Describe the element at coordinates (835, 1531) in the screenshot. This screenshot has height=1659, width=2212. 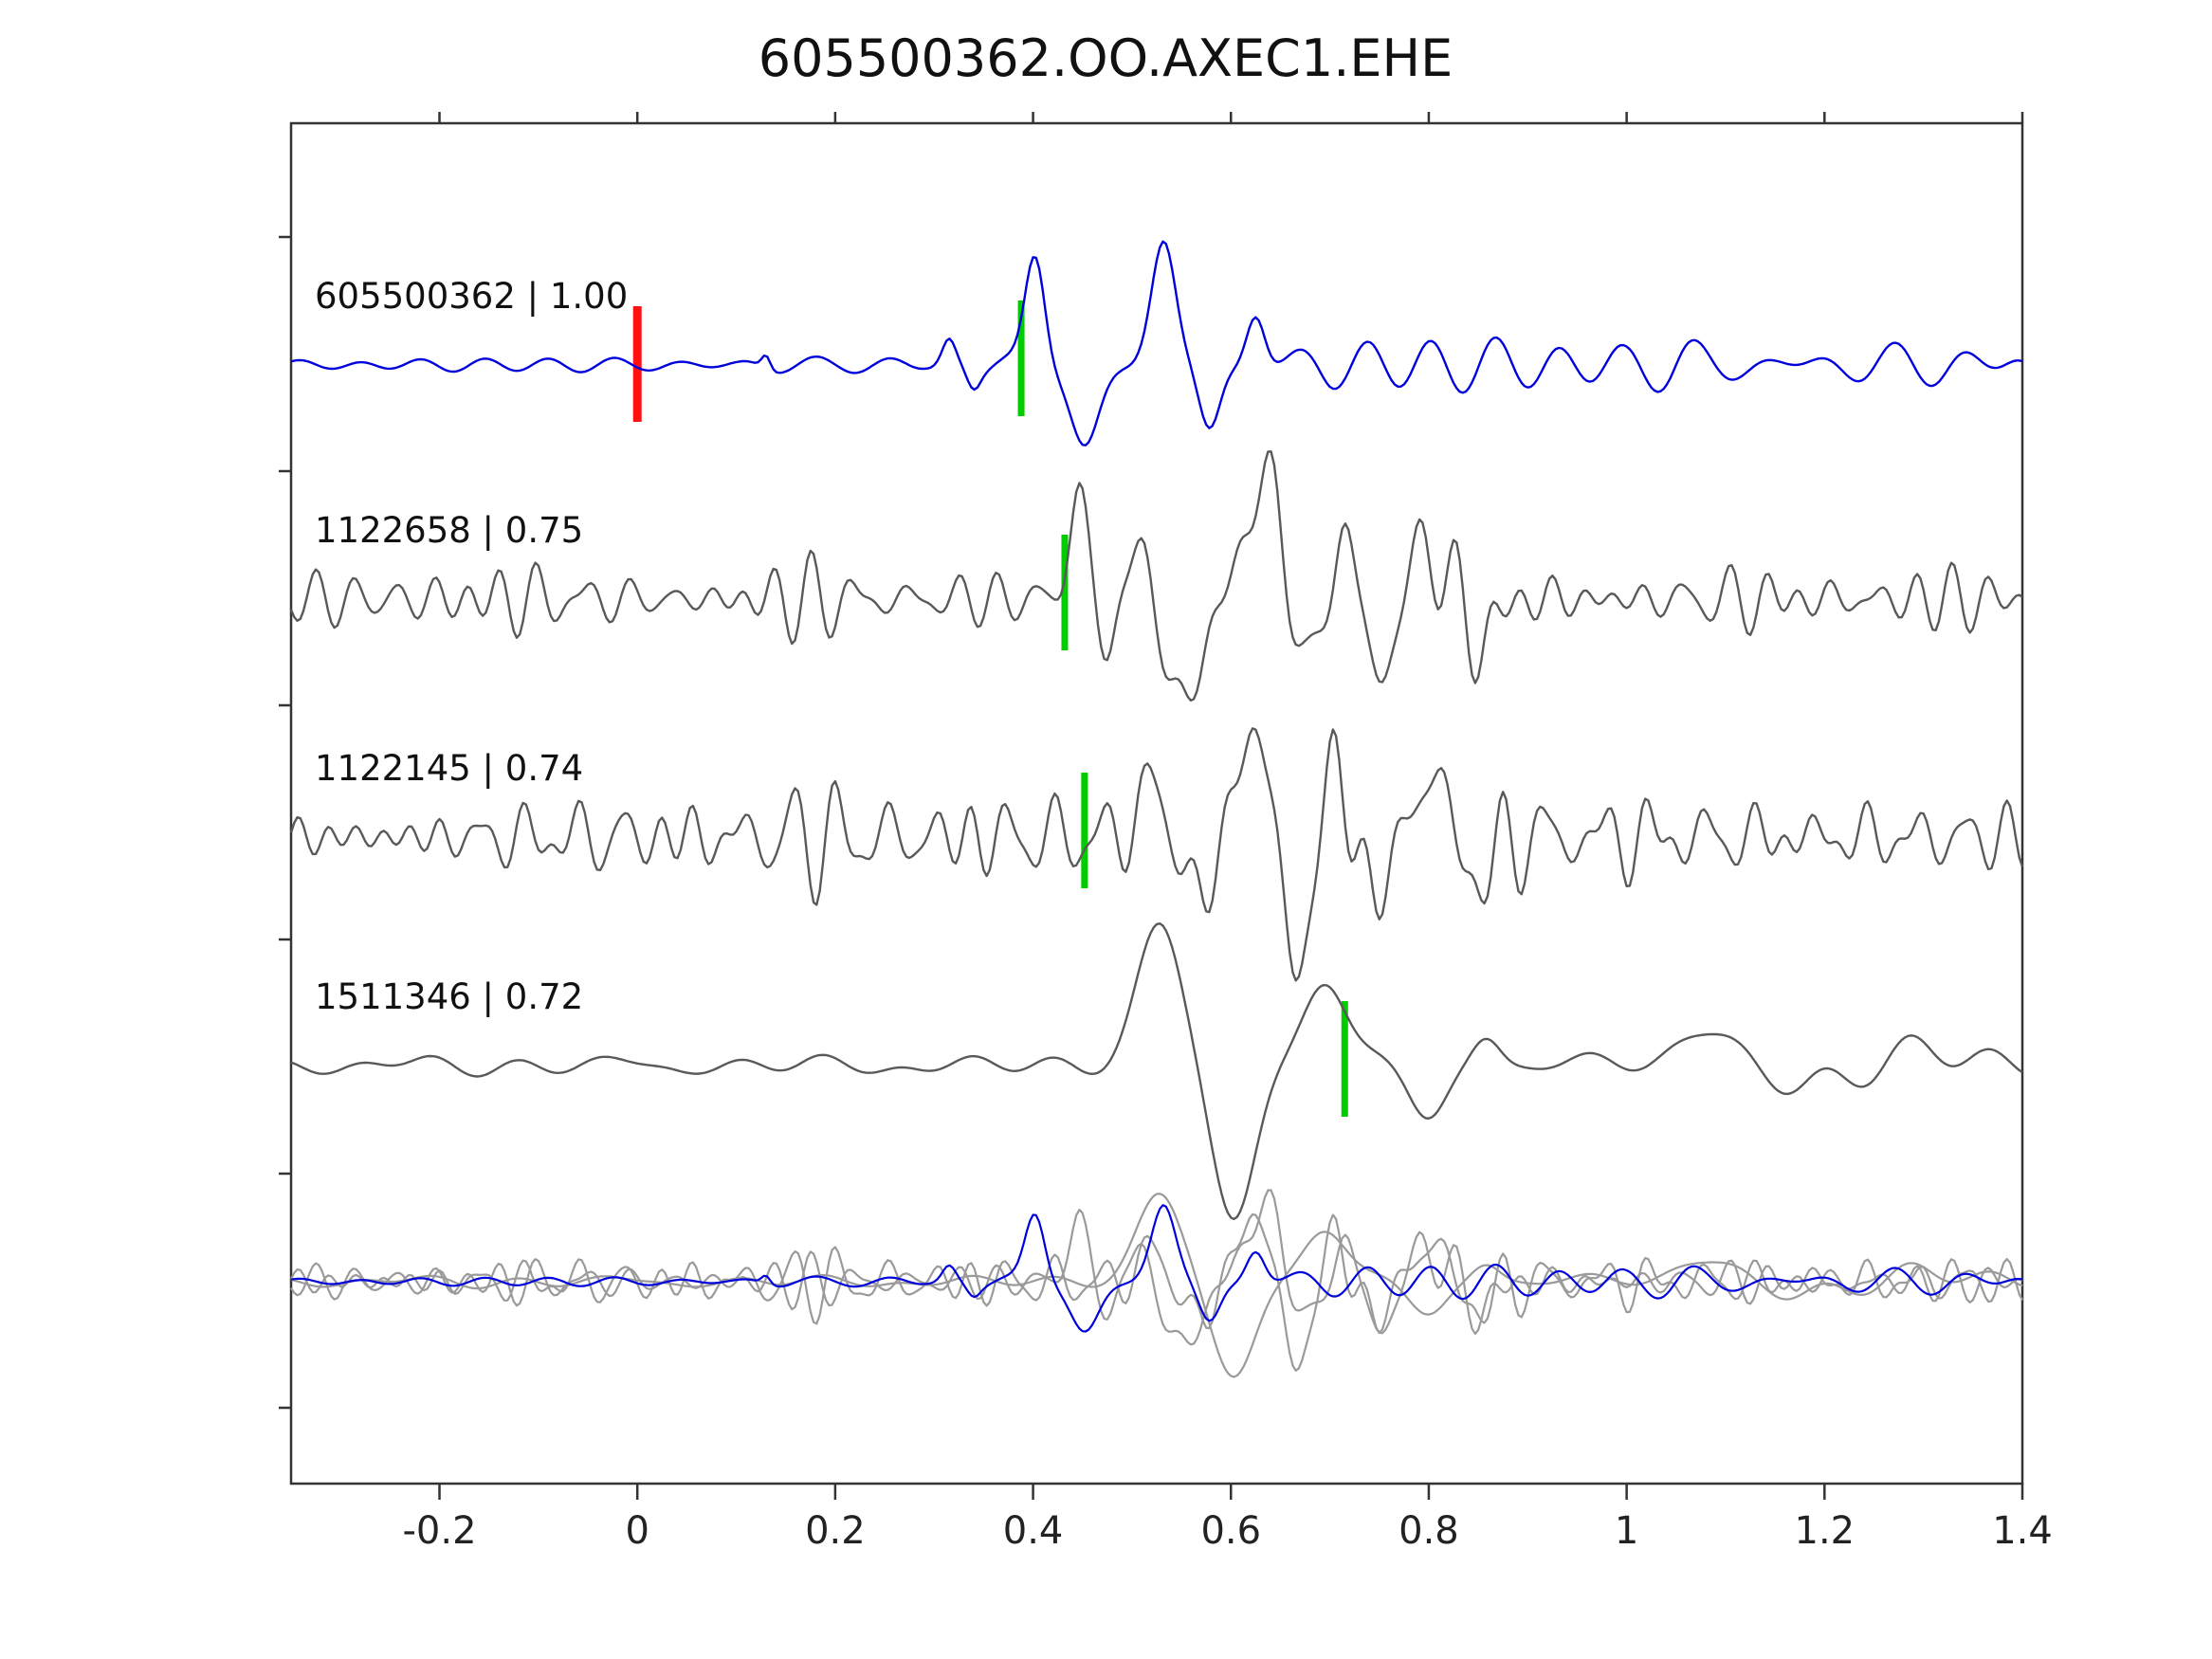
I see `x-tick-label: 0.2` at that location.